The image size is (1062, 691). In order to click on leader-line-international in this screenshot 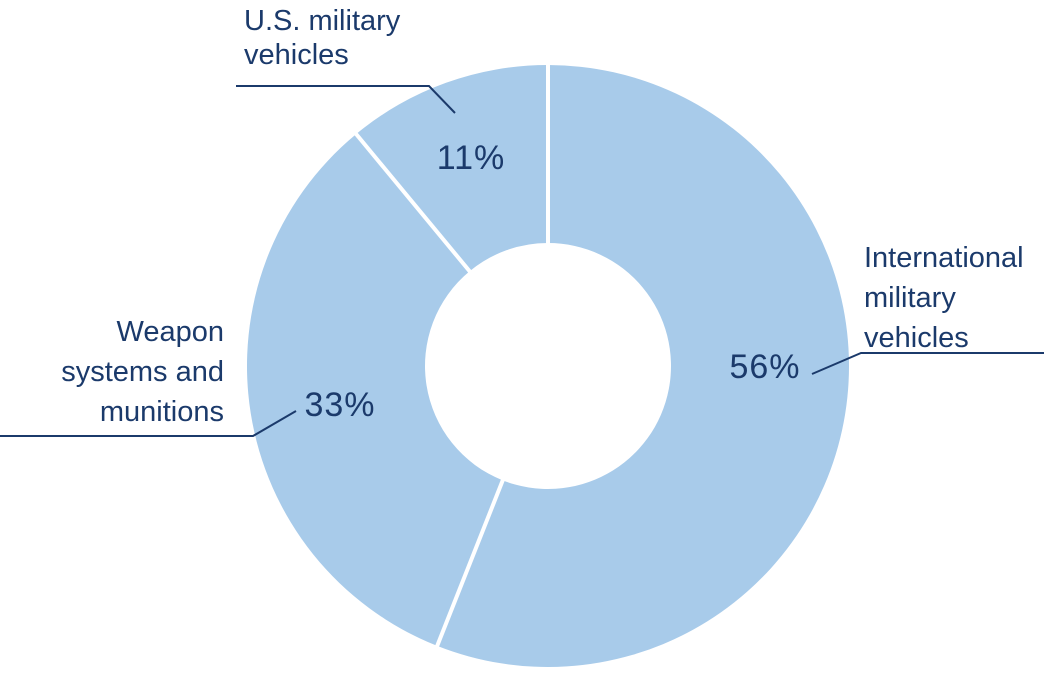, I will do `click(927, 363)`.